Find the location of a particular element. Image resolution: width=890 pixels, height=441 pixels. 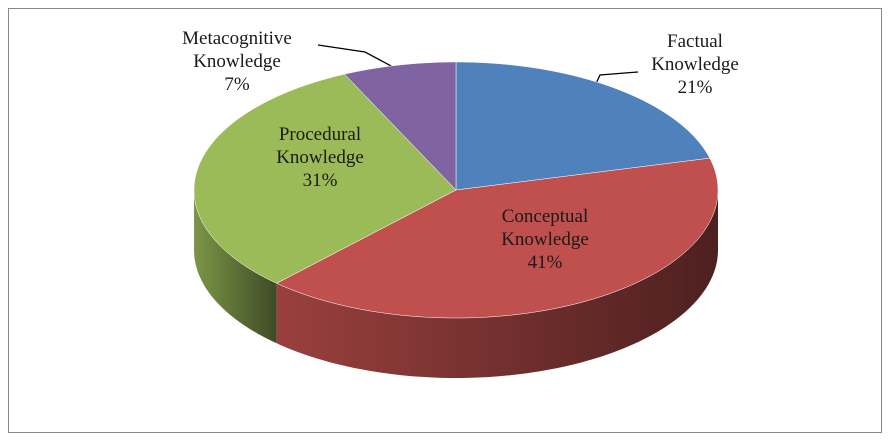

slice-label: Procedural Knowledge 31% is located at coordinates (320, 157).